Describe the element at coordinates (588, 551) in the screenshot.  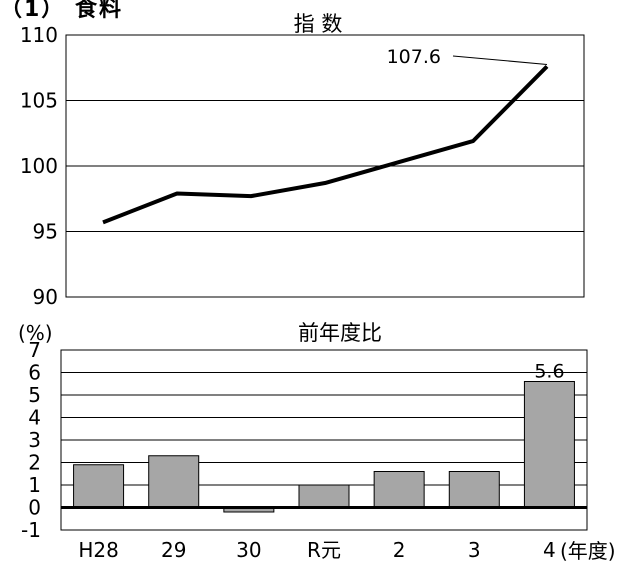
I see `x-axis-label: (年度)` at that location.